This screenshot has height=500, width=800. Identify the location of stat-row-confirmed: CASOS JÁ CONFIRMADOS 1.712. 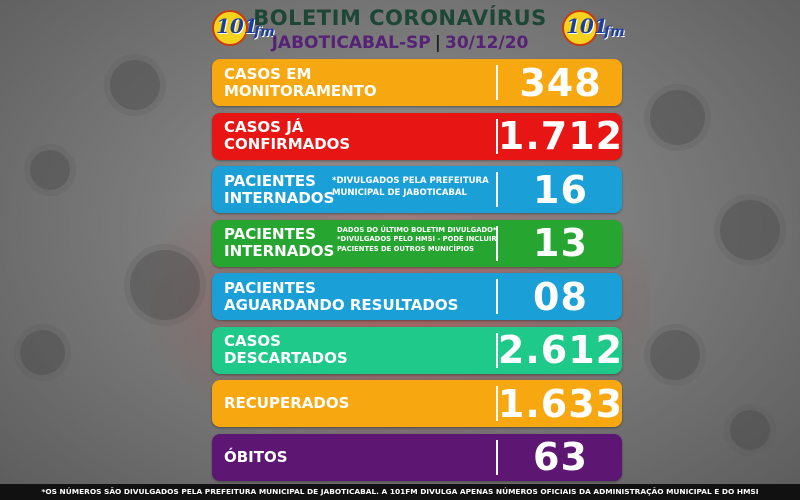
(418, 136).